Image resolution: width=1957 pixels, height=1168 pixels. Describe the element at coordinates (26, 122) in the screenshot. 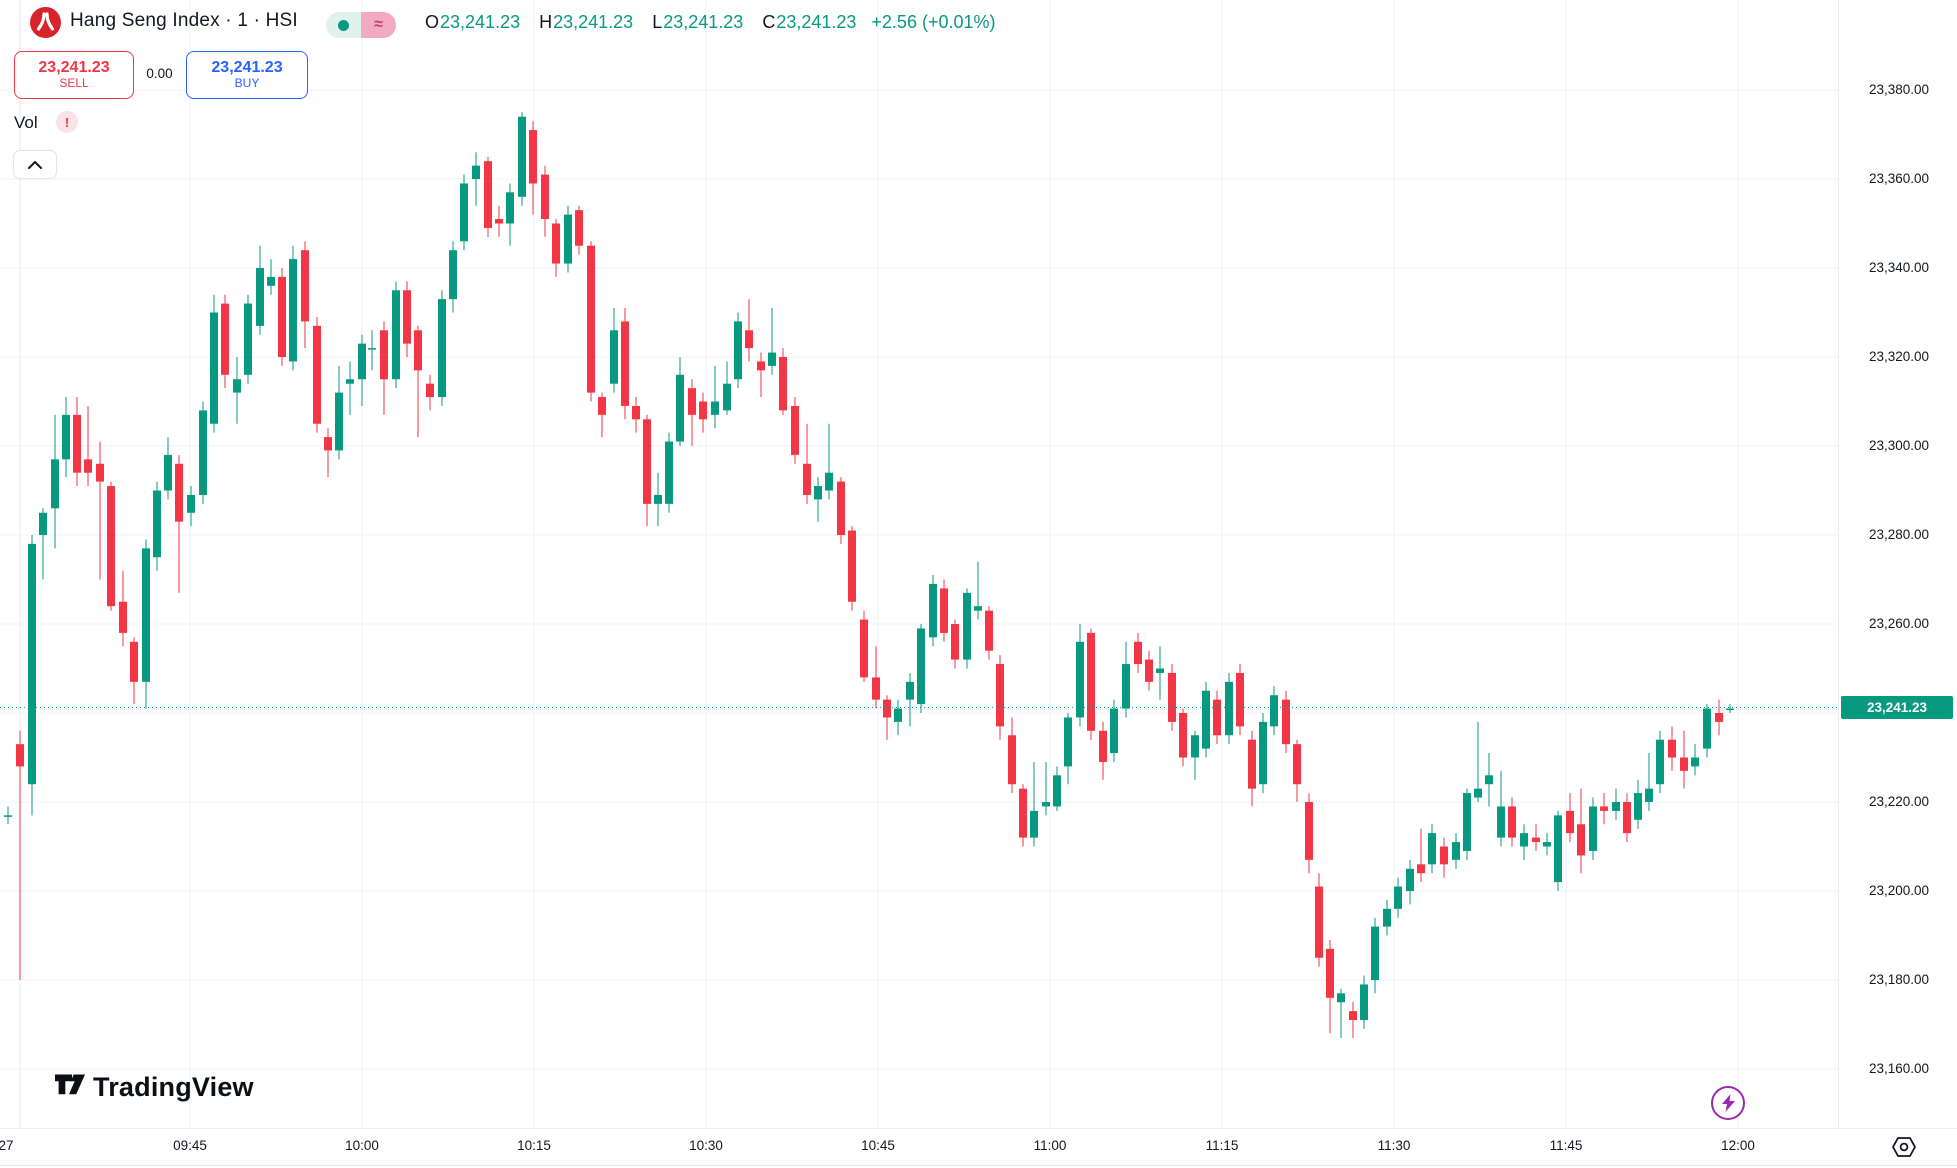

I see `volume-indicator-label: Vol` at that location.